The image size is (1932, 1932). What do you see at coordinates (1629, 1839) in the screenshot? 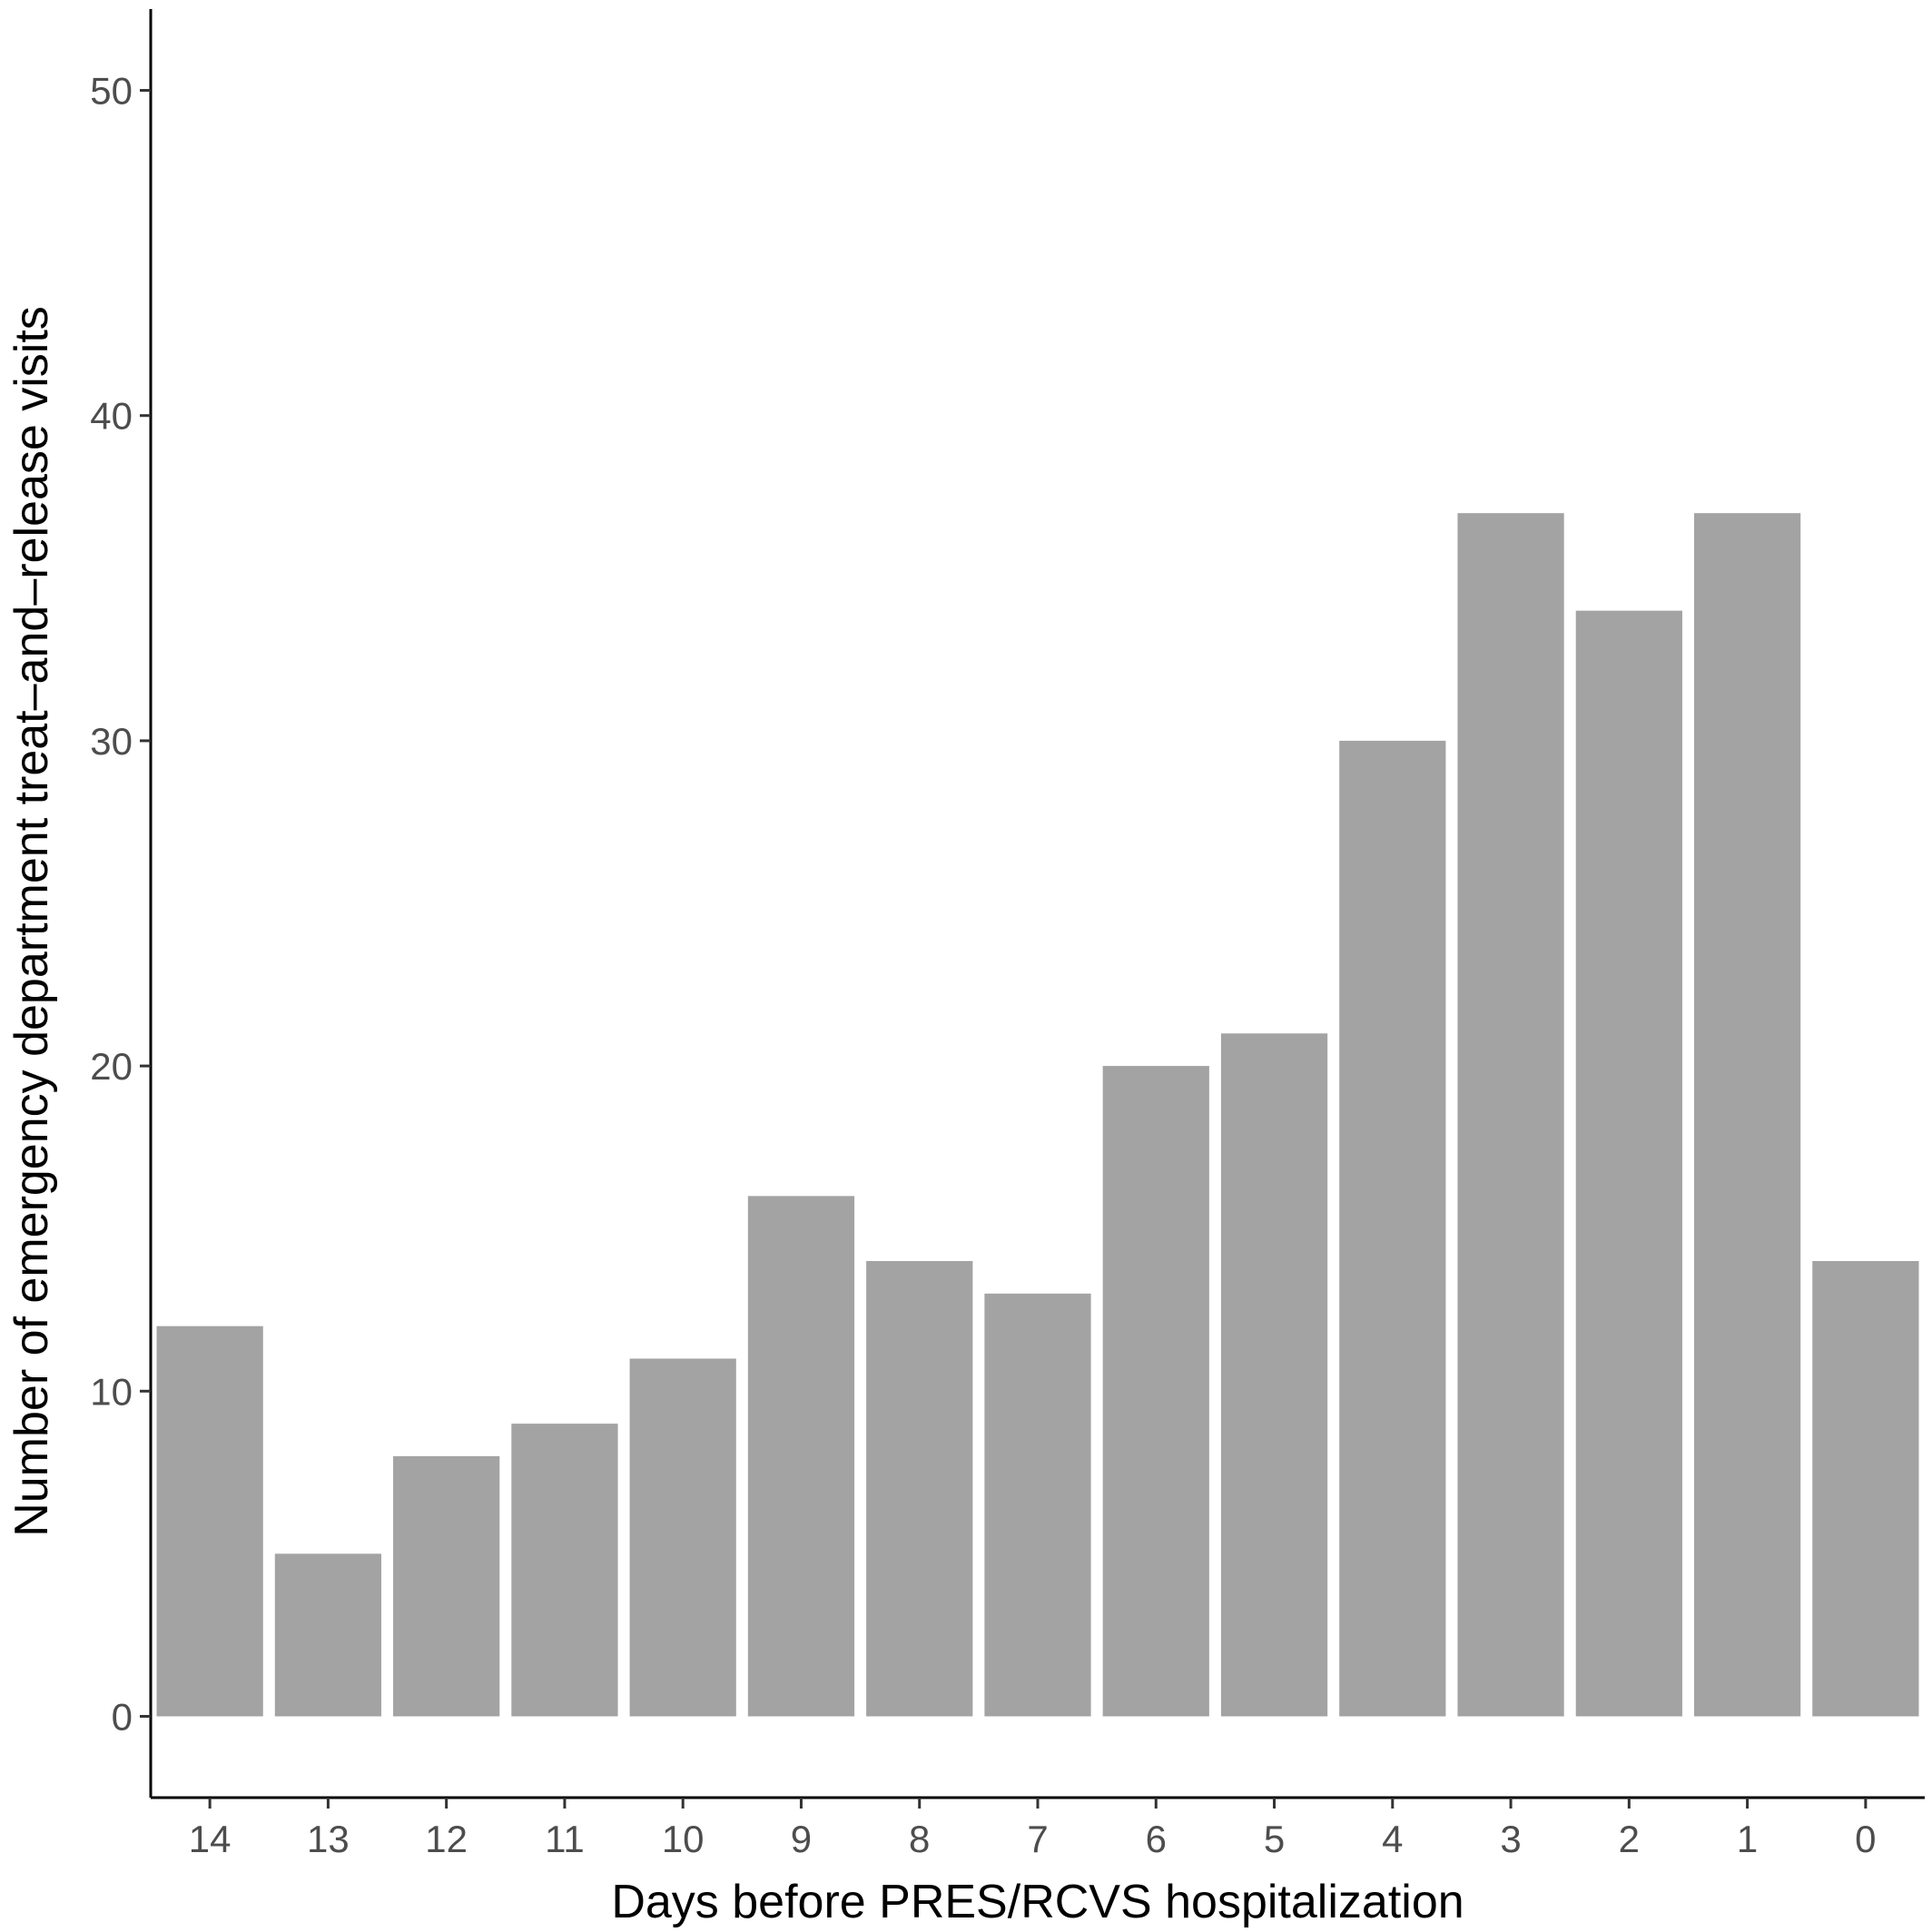
I see `x-tick-label: 2` at bounding box center [1629, 1839].